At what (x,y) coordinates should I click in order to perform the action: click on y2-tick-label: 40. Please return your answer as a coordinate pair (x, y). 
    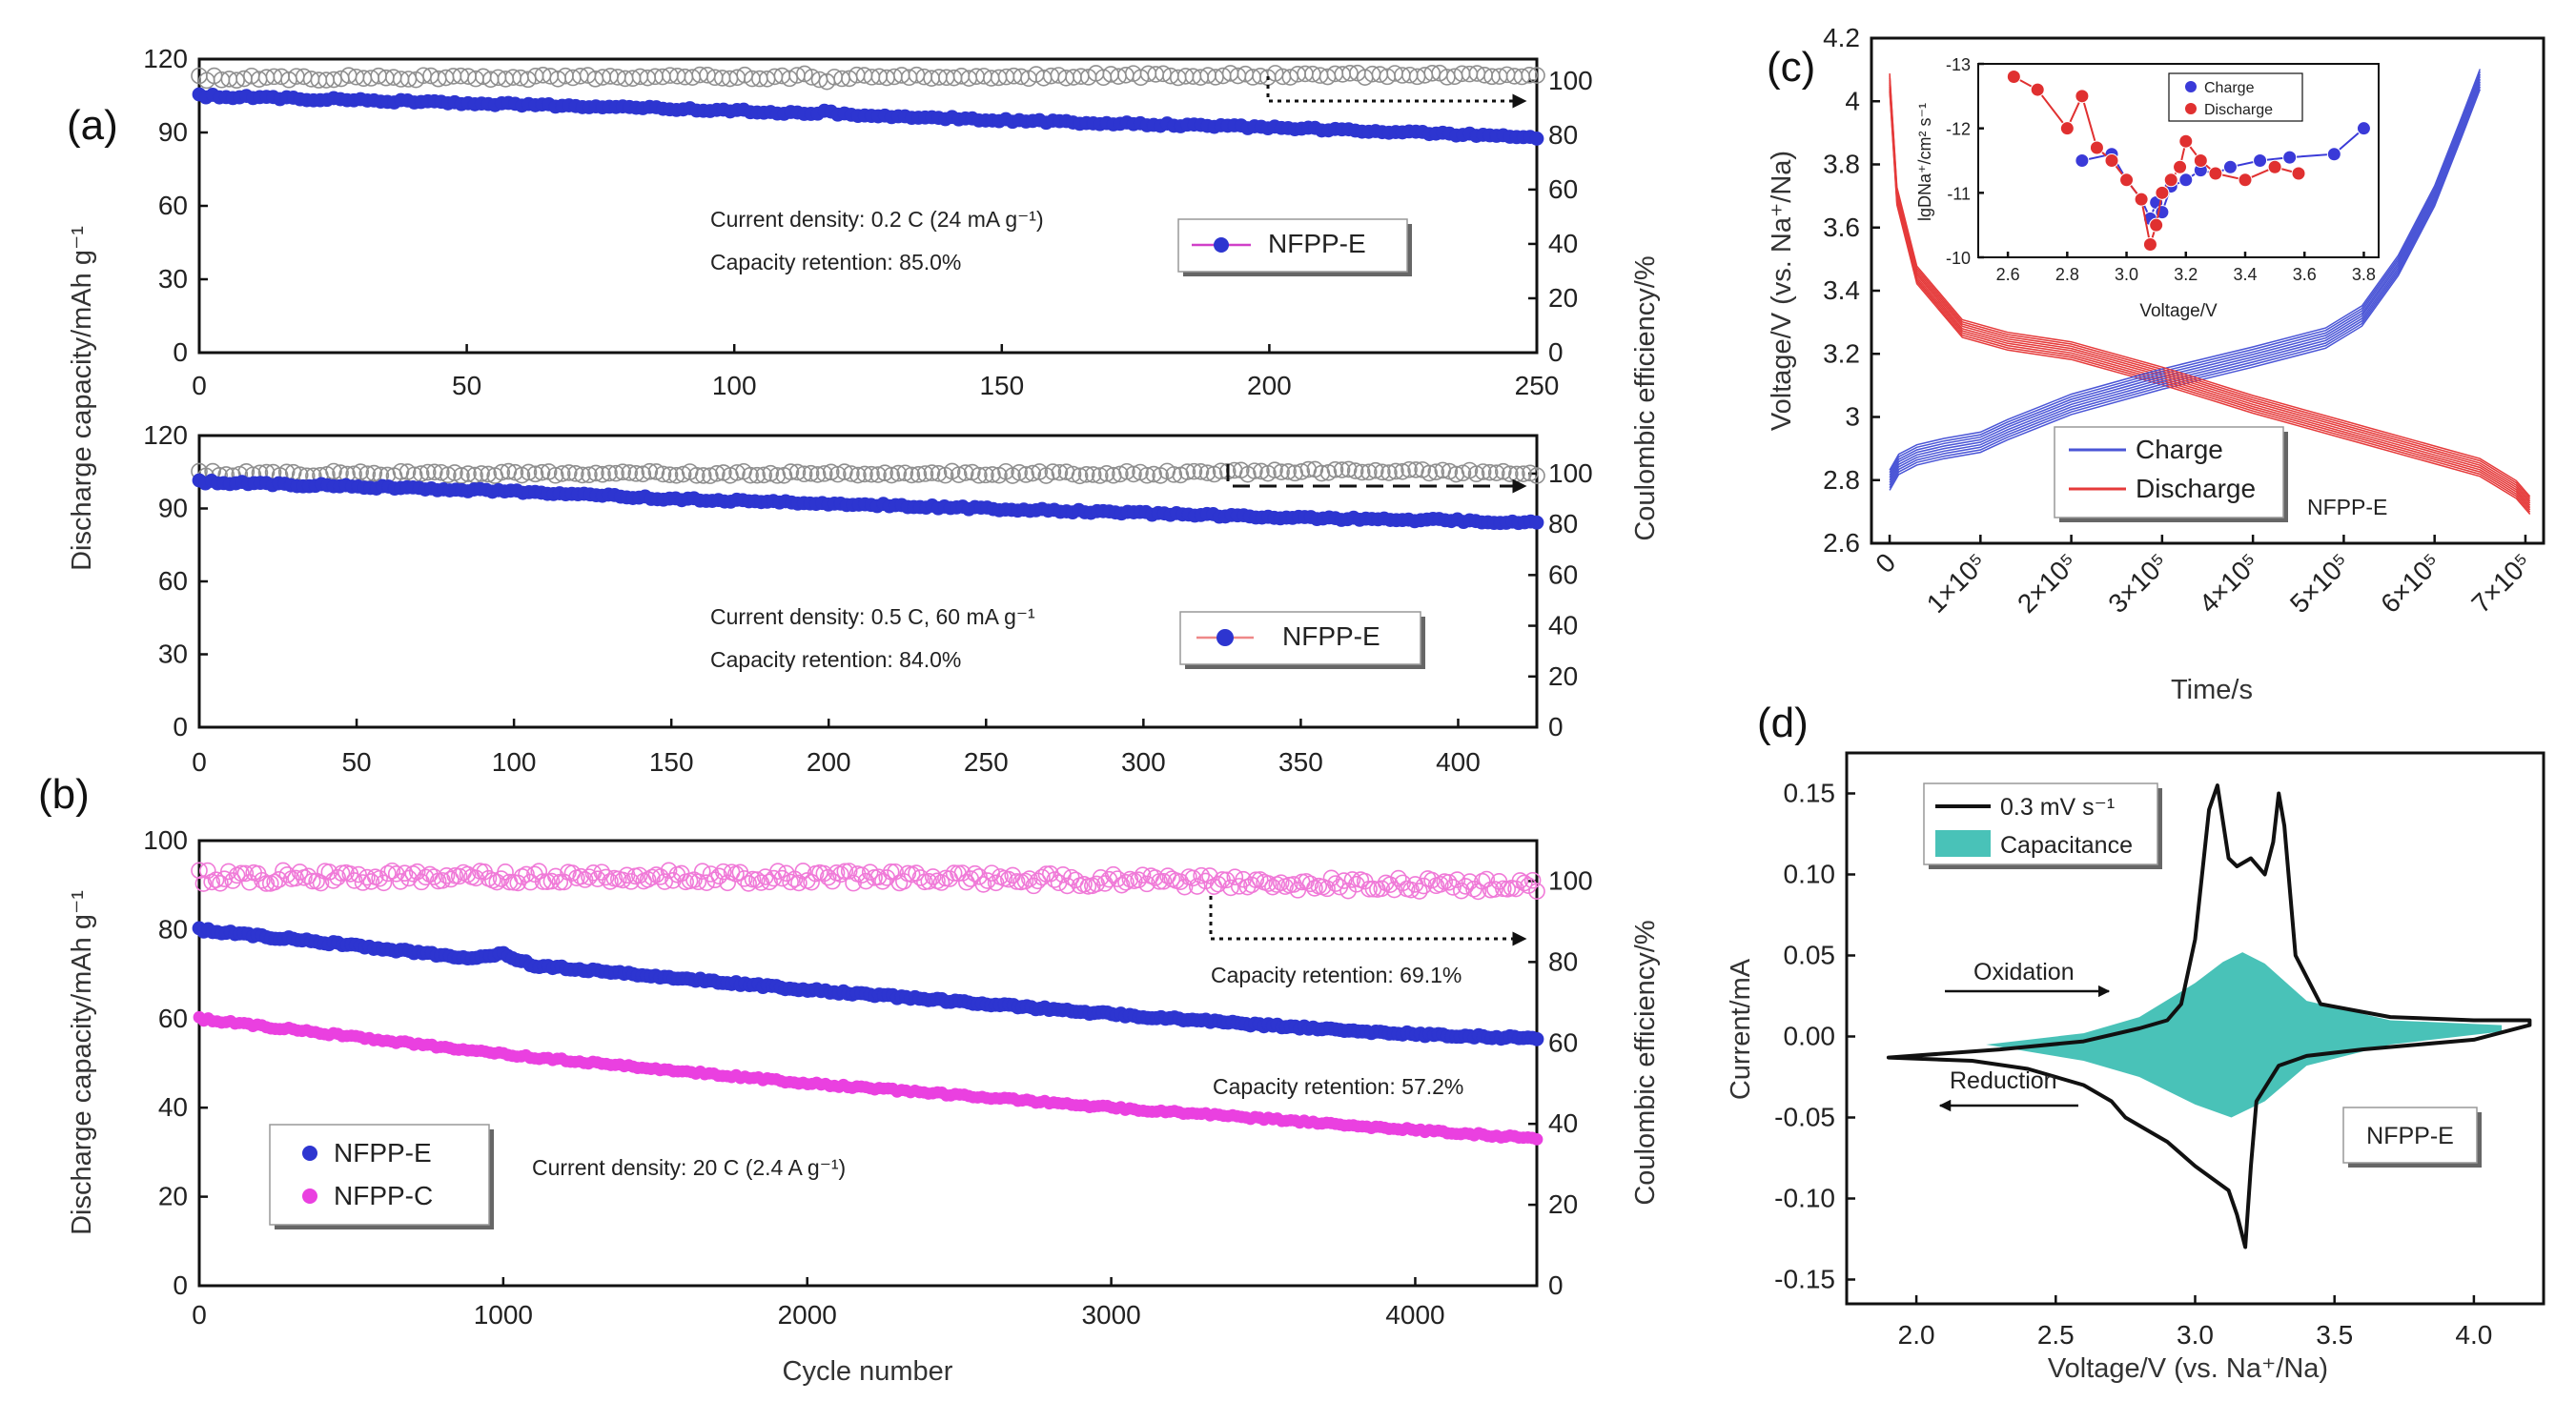
    Looking at the image, I should click on (1563, 243).